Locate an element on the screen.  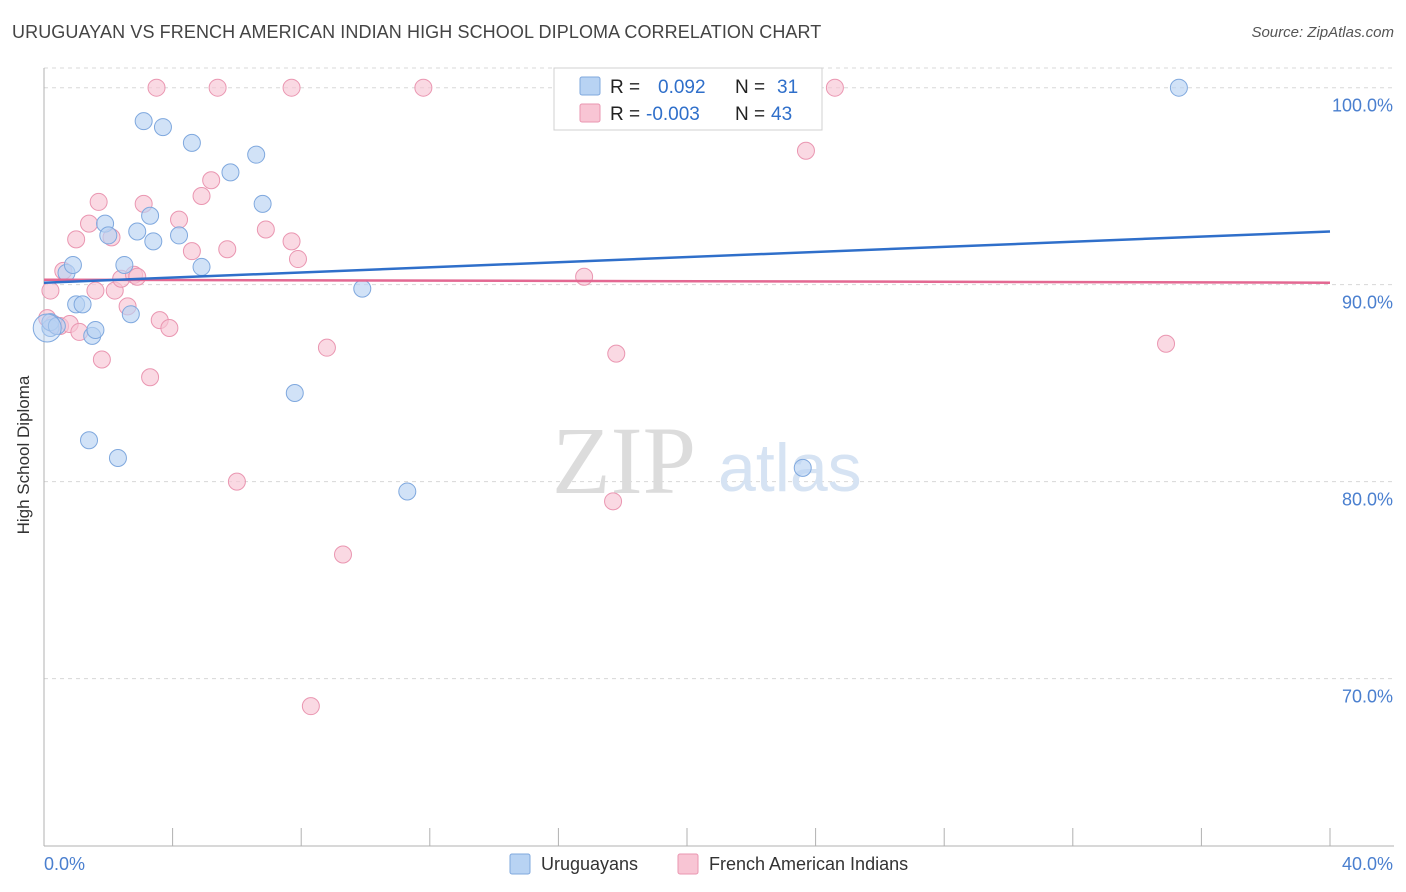
trend-line-french-american-indians is located at coordinates (687, 281).